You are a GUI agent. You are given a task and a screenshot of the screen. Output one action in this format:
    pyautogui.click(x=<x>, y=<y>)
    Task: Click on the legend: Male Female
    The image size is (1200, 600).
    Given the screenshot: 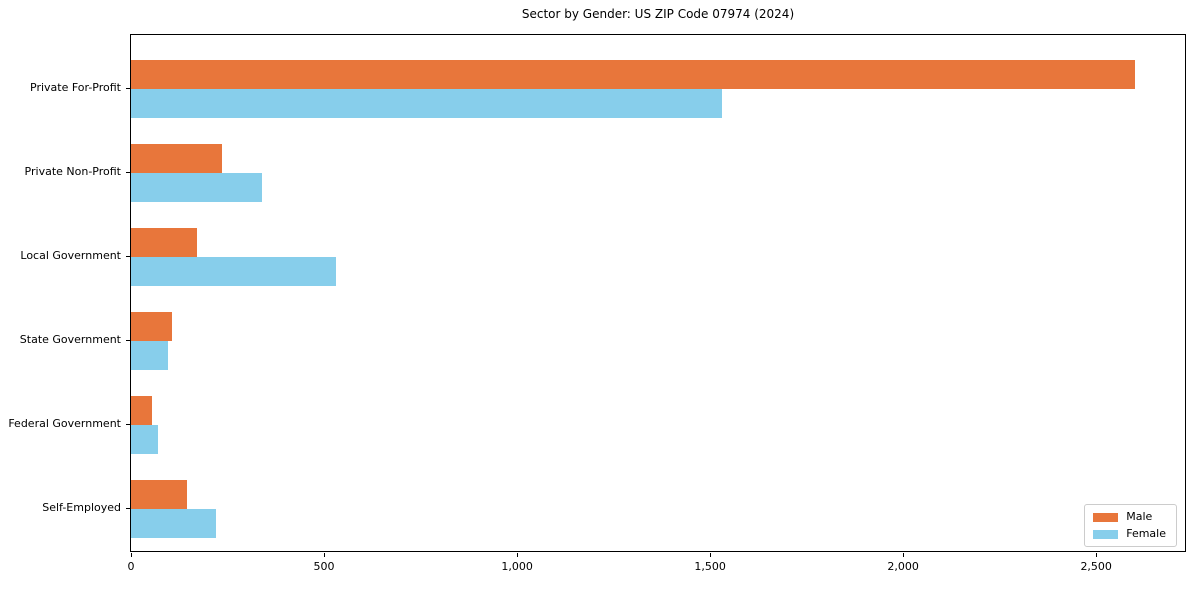 What is the action you would take?
    pyautogui.click(x=1130, y=525)
    